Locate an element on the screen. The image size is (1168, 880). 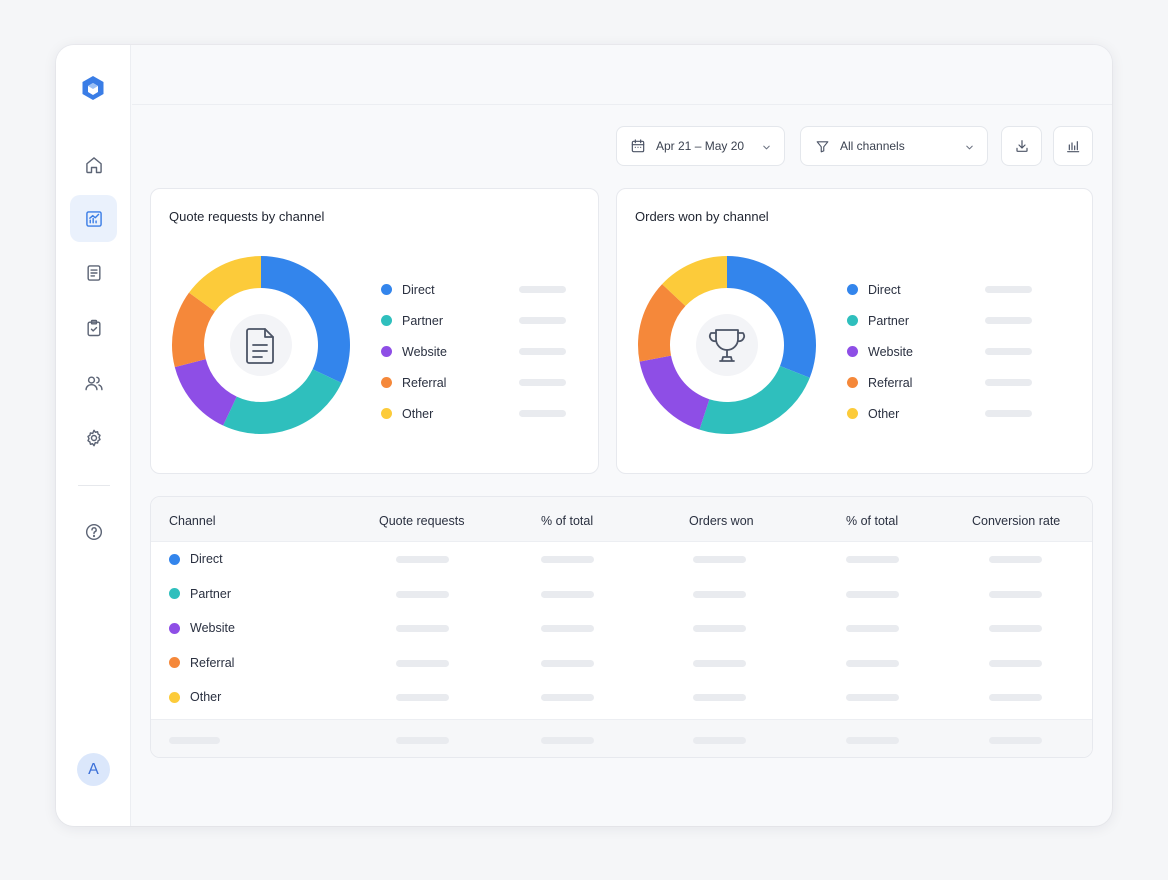
quote-legend-item-other: Other is located at coordinates (473, 413).